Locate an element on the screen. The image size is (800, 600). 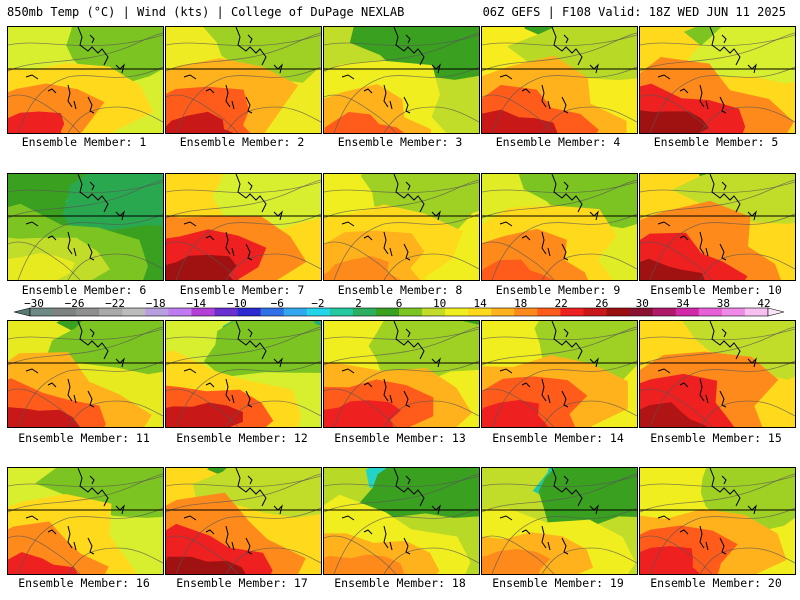
ensemble-member-caption: Ensemble Member: 14 is located at coordinates (558, 438).